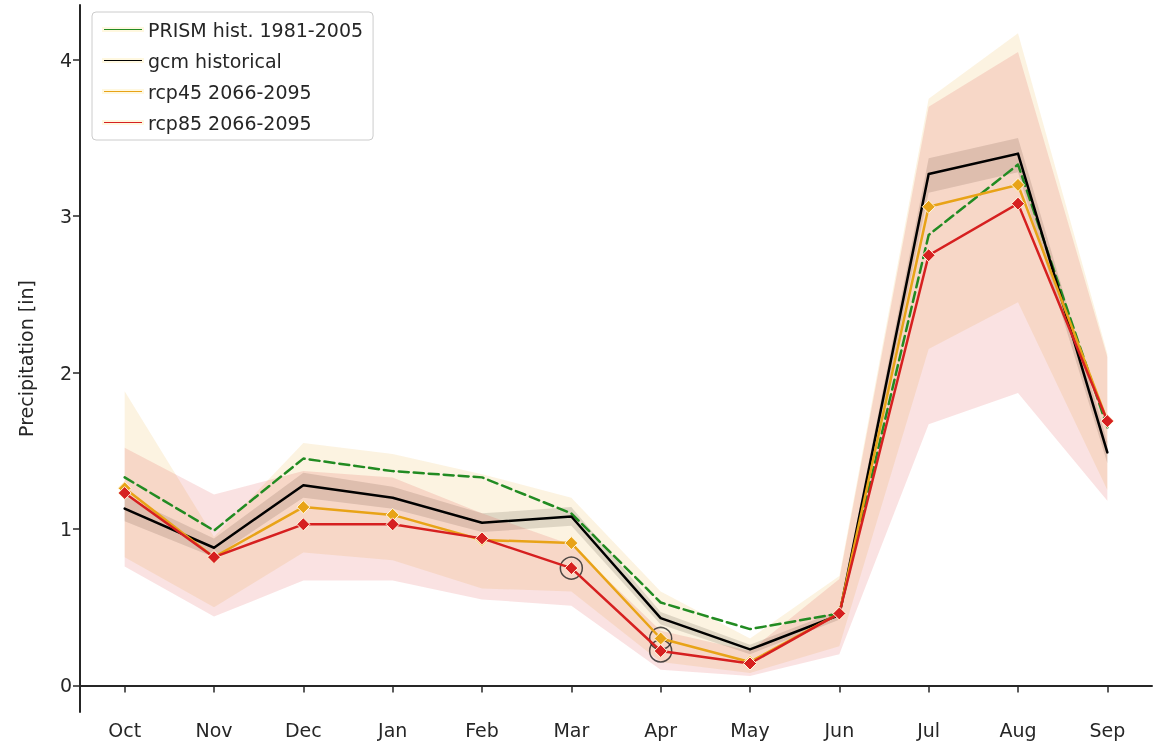 Image resolution: width=1162 pixels, height=755 pixels. I want to click on x-tick-label: Dec, so click(303, 729).